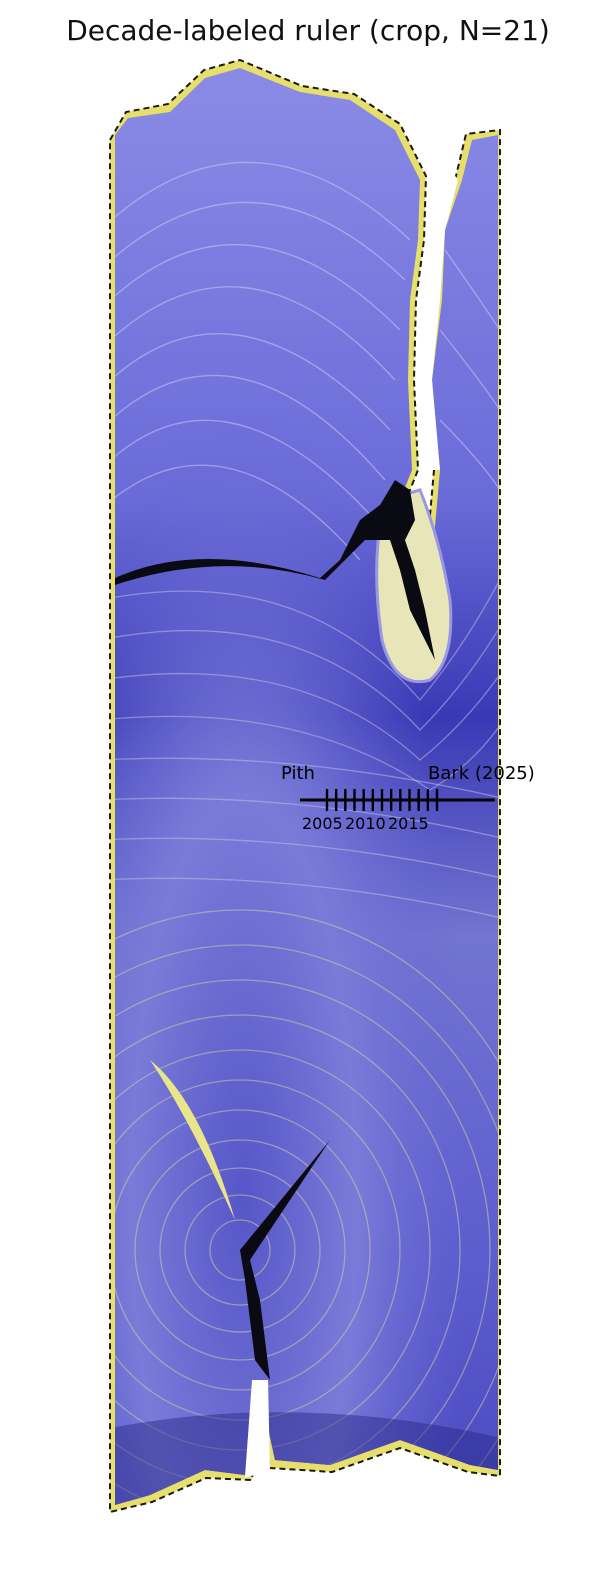 This screenshot has width=616, height=1578. What do you see at coordinates (397, 800) in the screenshot?
I see `ring-ruler` at bounding box center [397, 800].